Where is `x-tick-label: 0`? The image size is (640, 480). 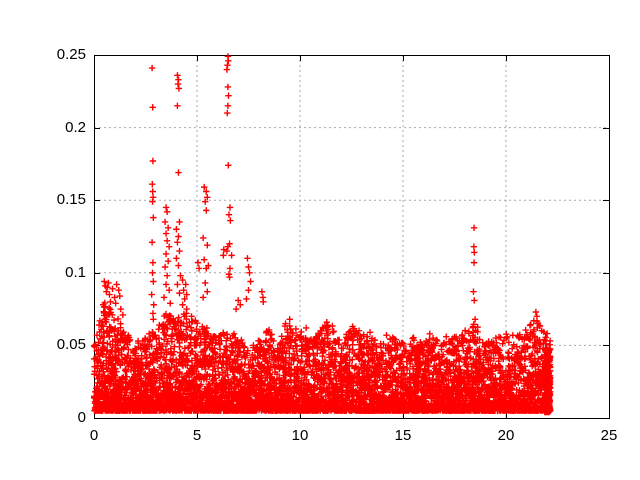
x-tick-label: 0 is located at coordinates (94, 435).